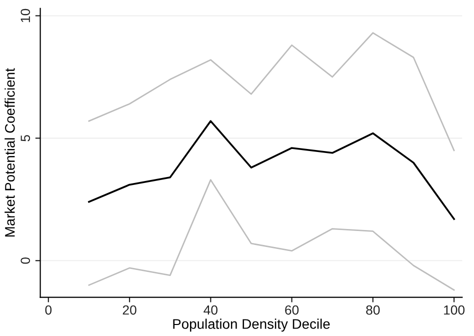  Describe the element at coordinates (9, 152) in the screenshot. I see `y-axis-title: Market Potential Coefficient` at that location.